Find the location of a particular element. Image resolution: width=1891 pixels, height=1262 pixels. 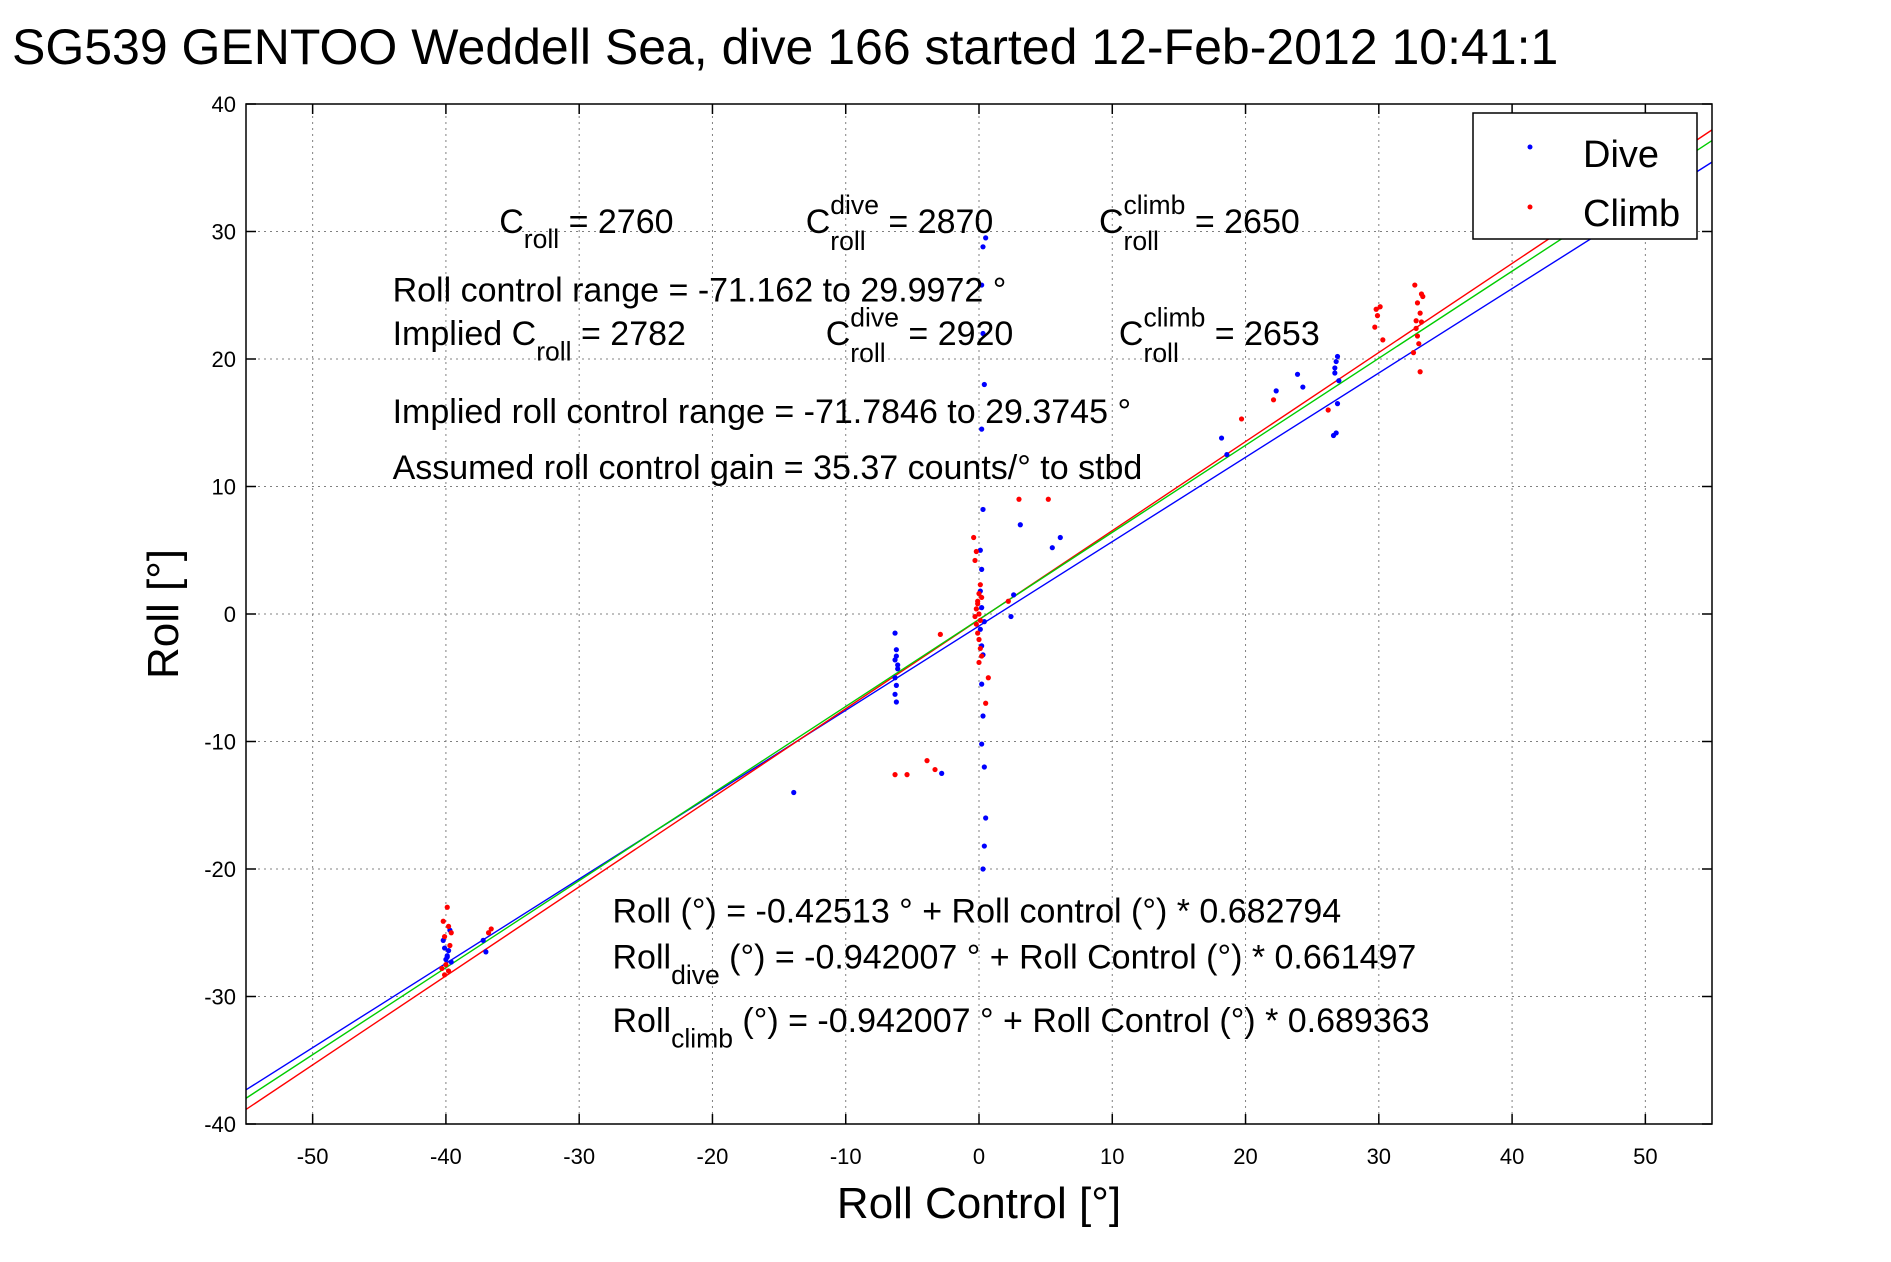

y-tick-label: -30 is located at coordinates (220, 997).